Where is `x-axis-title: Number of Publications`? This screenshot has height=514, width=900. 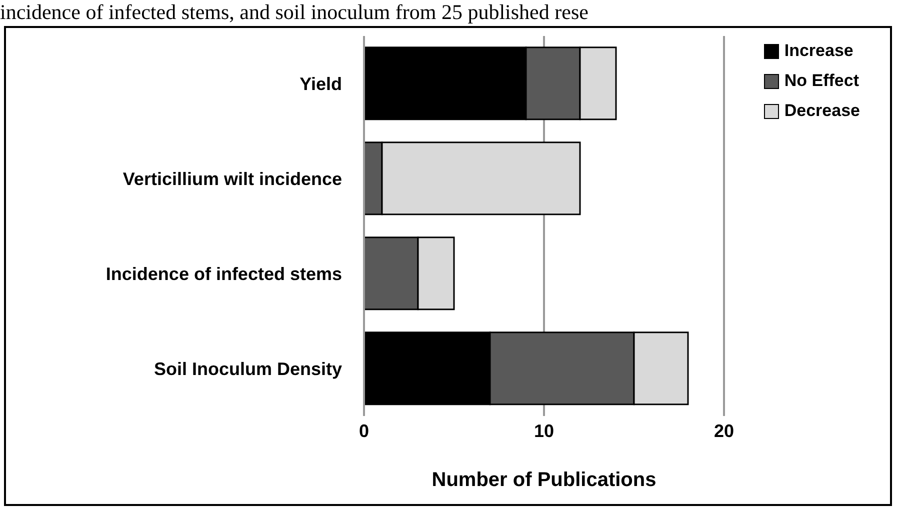 x-axis-title: Number of Publications is located at coordinates (544, 480).